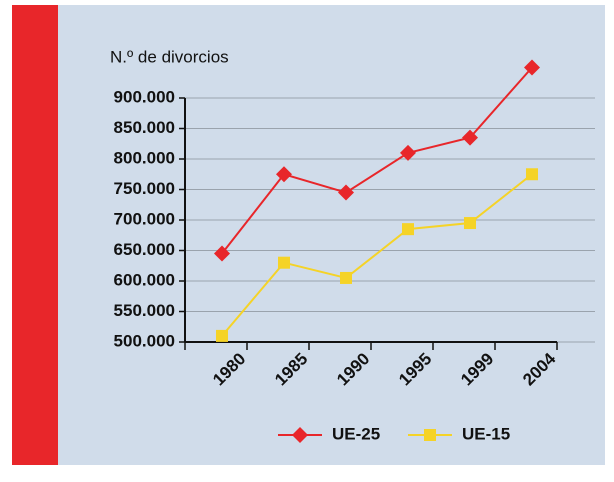  I want to click on y-tick-label: 800.000, so click(144, 157).